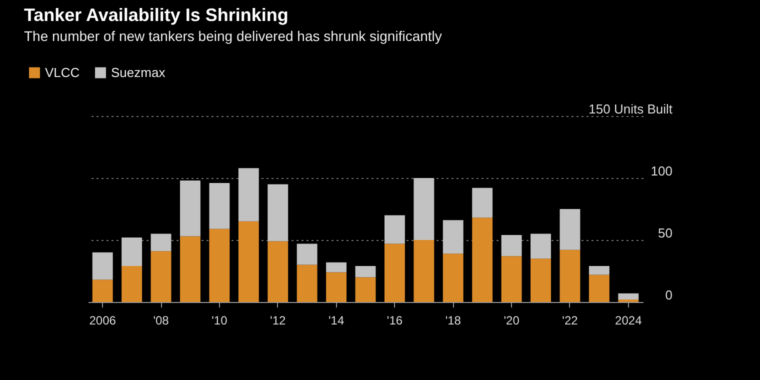 This screenshot has height=380, width=760. Describe the element at coordinates (220, 321) in the screenshot. I see `x-tick-label: '10` at that location.